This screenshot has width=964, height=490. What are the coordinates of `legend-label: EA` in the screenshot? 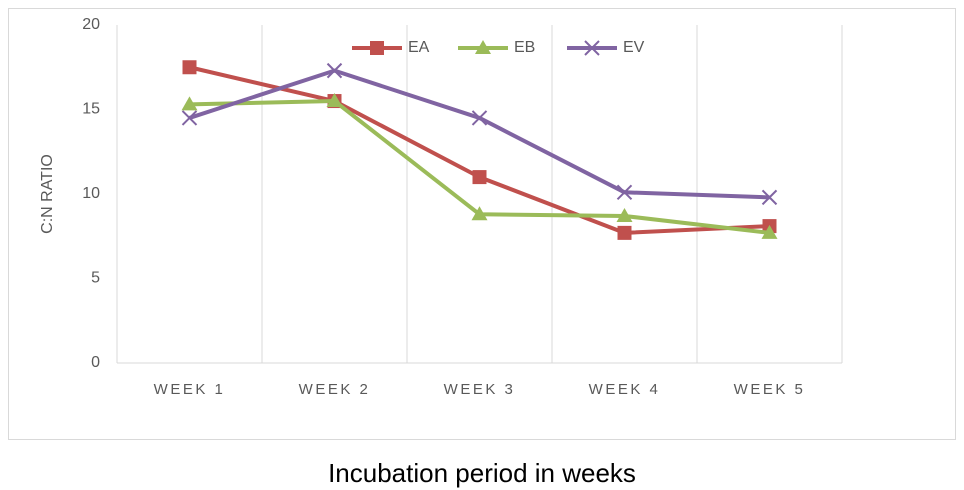 It's located at (419, 47).